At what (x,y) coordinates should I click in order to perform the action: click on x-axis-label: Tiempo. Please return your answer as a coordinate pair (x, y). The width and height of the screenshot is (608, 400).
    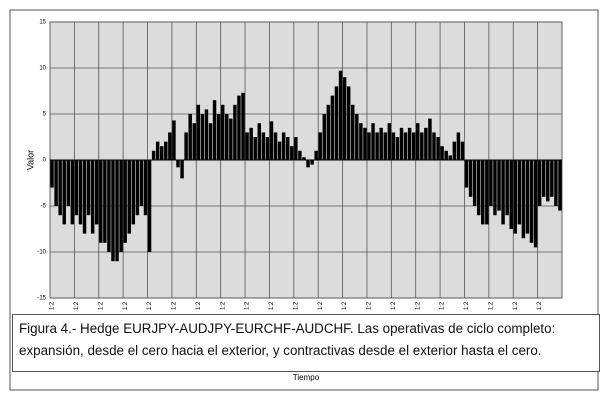
    Looking at the image, I should click on (306, 377).